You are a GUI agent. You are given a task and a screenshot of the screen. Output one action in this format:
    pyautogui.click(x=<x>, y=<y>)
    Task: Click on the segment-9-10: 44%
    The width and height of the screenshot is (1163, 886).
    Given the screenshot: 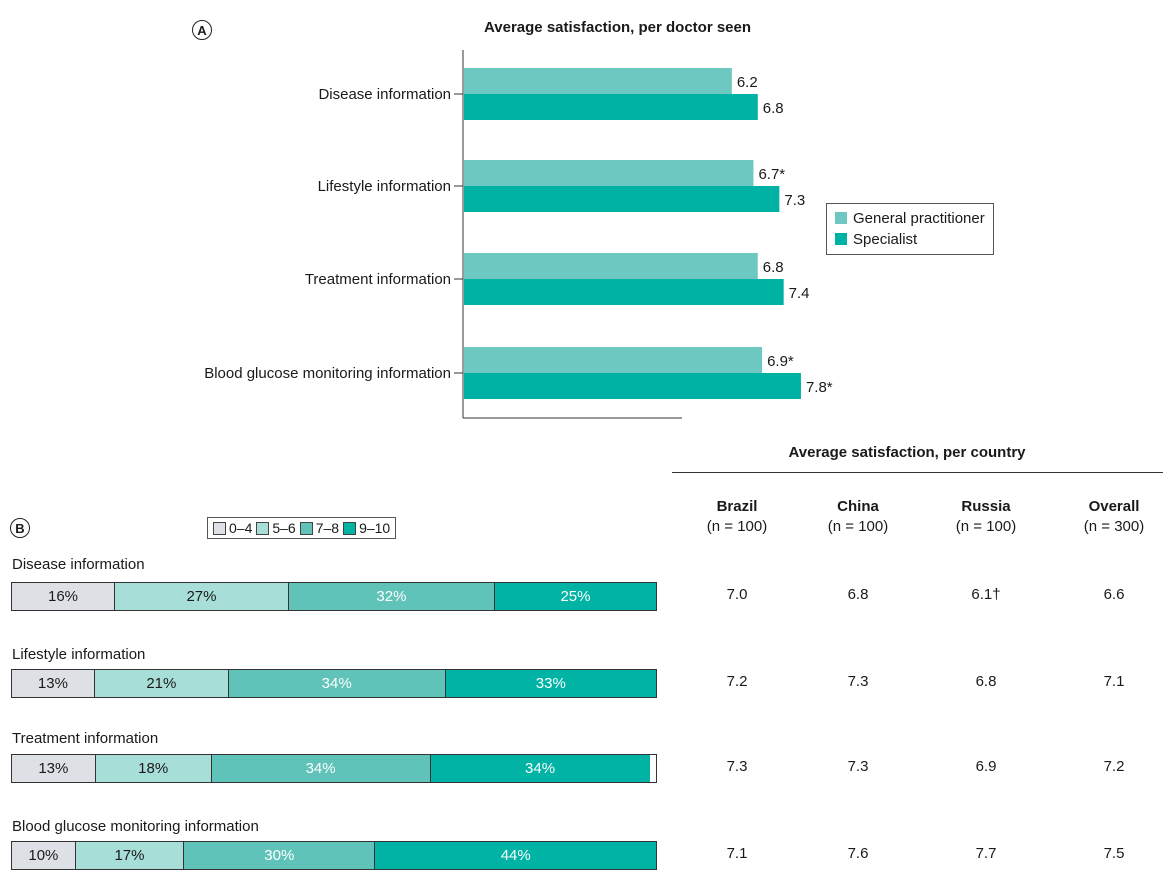 What is the action you would take?
    pyautogui.click(x=515, y=855)
    